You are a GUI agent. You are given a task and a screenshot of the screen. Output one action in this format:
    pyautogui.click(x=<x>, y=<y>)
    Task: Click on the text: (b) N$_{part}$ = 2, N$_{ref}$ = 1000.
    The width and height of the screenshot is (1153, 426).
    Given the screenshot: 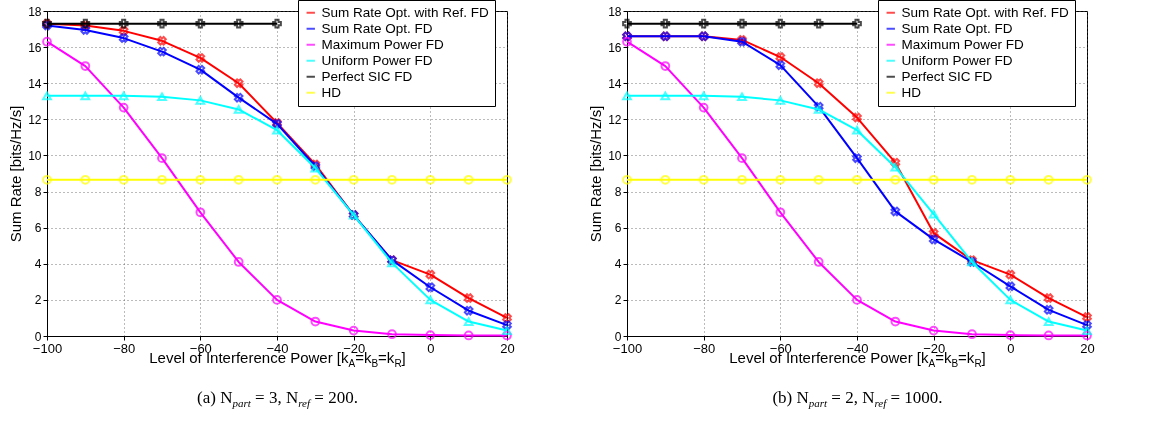 What is the action you would take?
    pyautogui.click(x=857, y=399)
    